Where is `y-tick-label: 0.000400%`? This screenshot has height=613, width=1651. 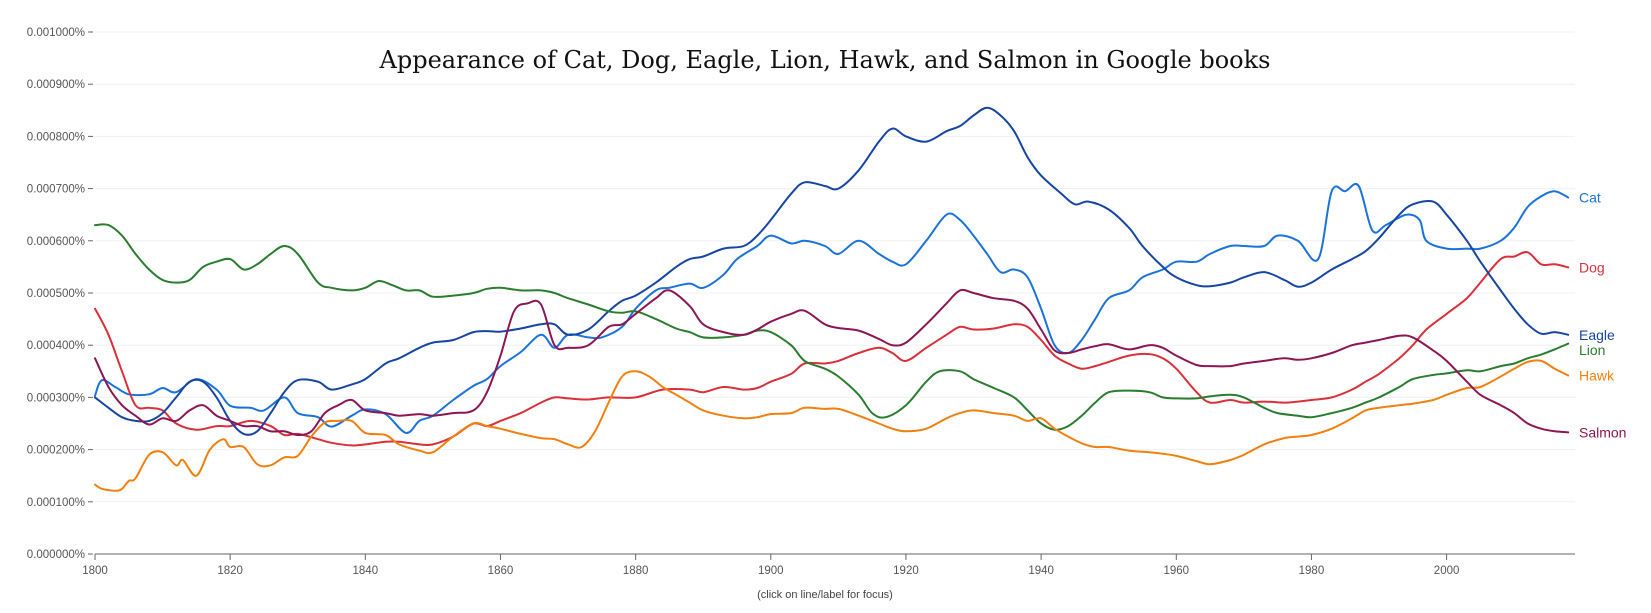 y-tick-label: 0.000400% is located at coordinates (56, 346).